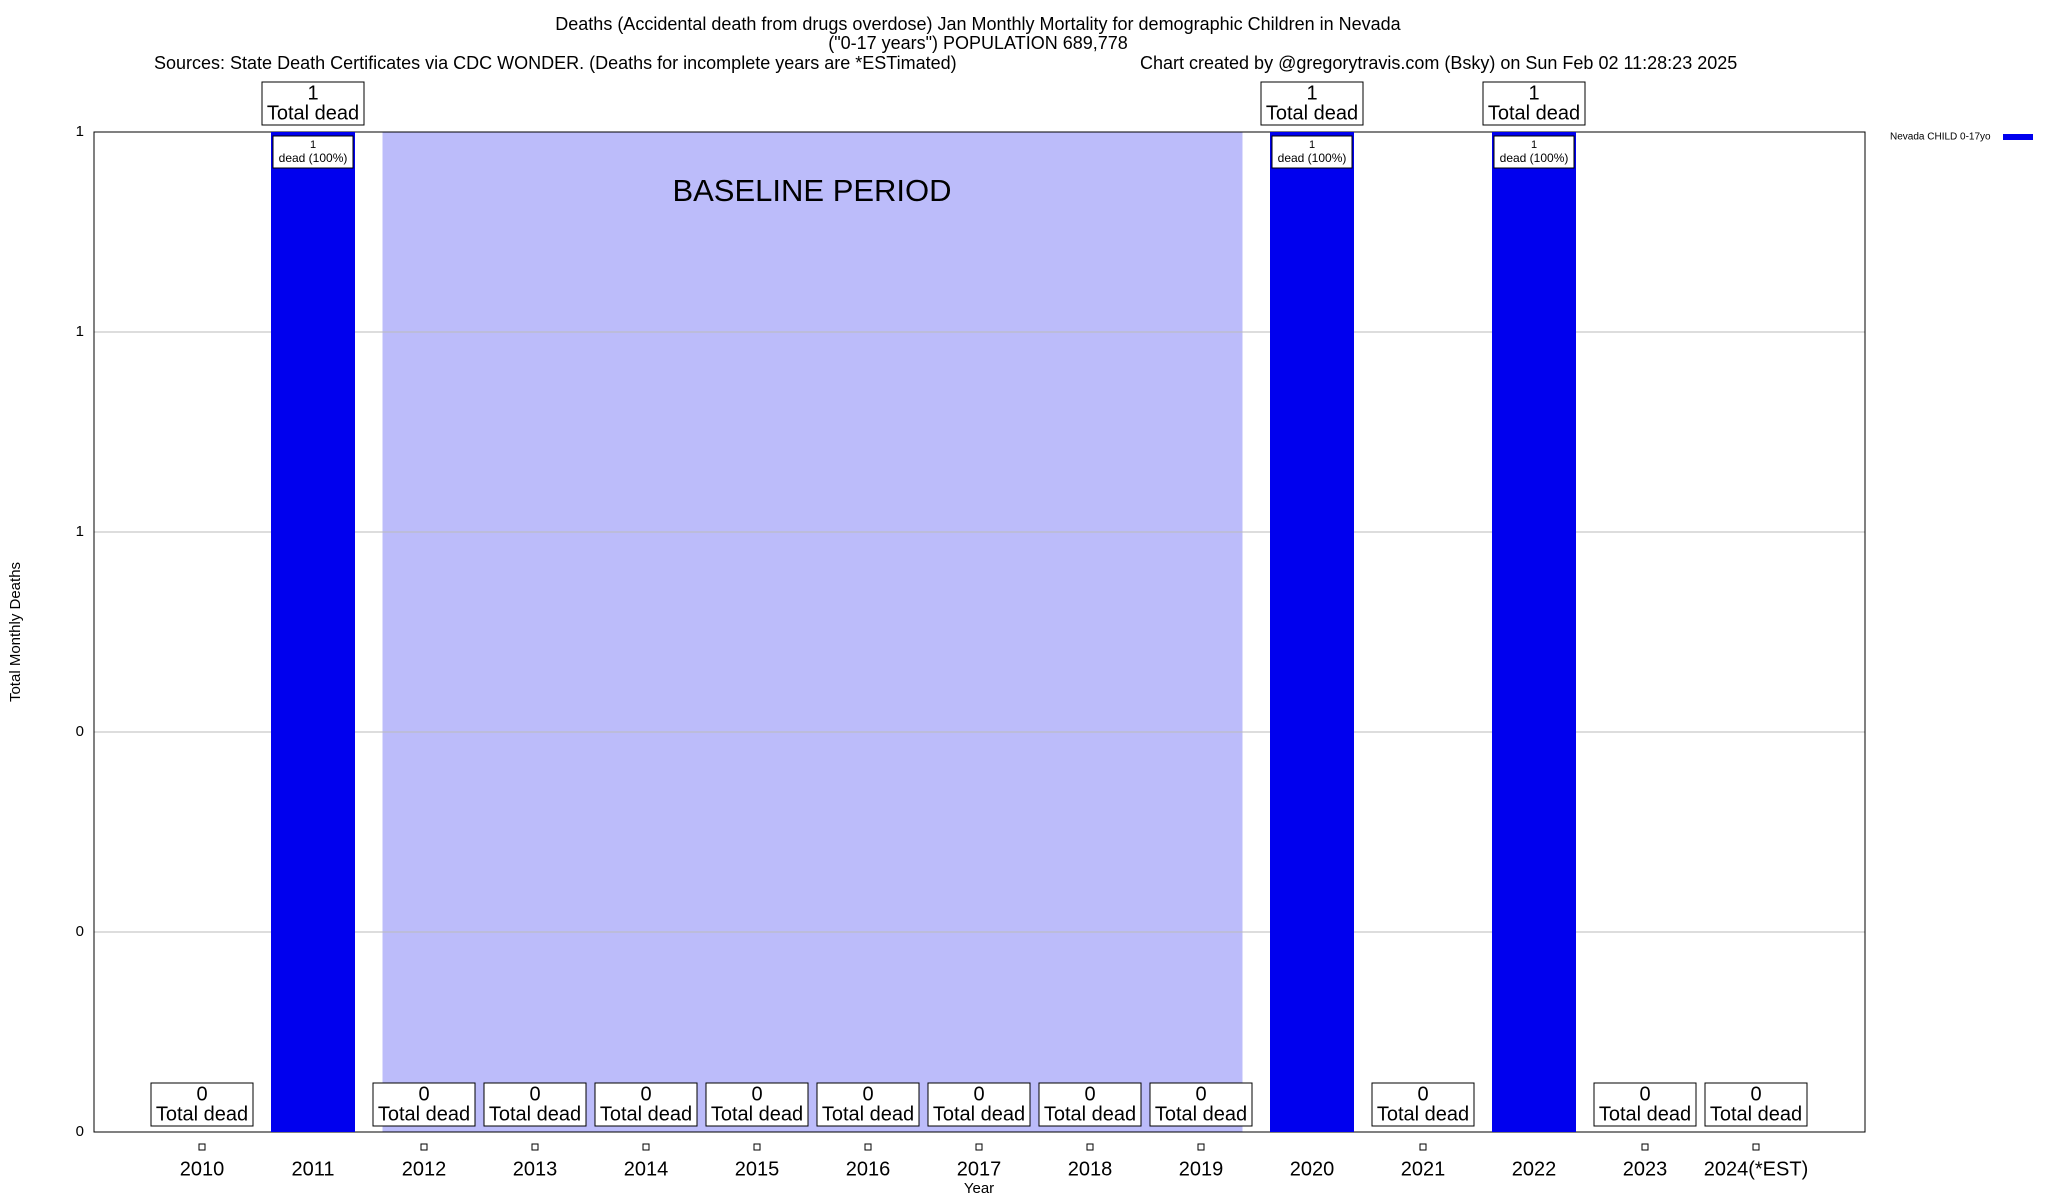  What do you see at coordinates (15, 632) in the screenshot?
I see `y-axis-label: Total Monthly Deaths` at bounding box center [15, 632].